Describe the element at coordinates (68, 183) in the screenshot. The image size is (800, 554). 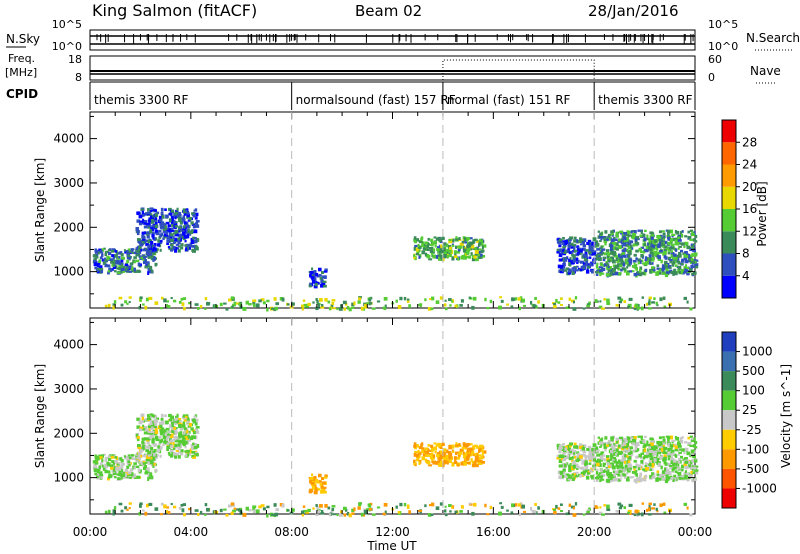
I see `y-tick-label: 3000` at that location.